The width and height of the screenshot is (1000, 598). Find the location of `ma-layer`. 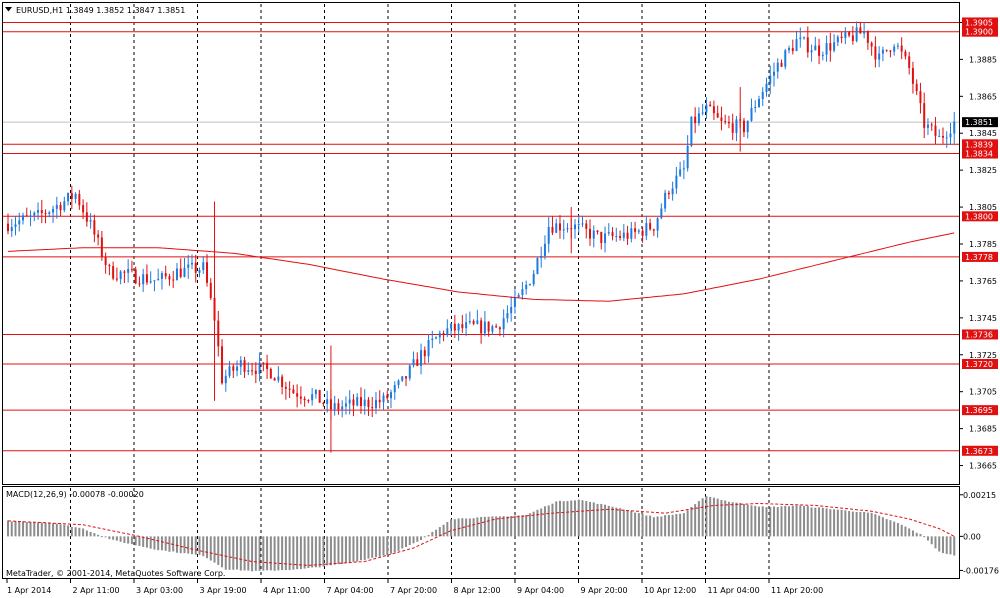

ma-layer is located at coordinates (481, 267).